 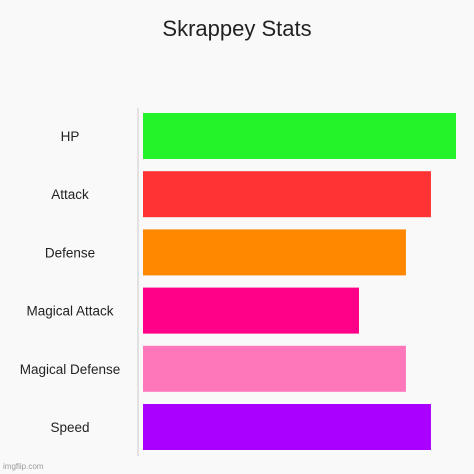 What do you see at coordinates (70, 136) in the screenshot?
I see `category-label-hp: HP` at bounding box center [70, 136].